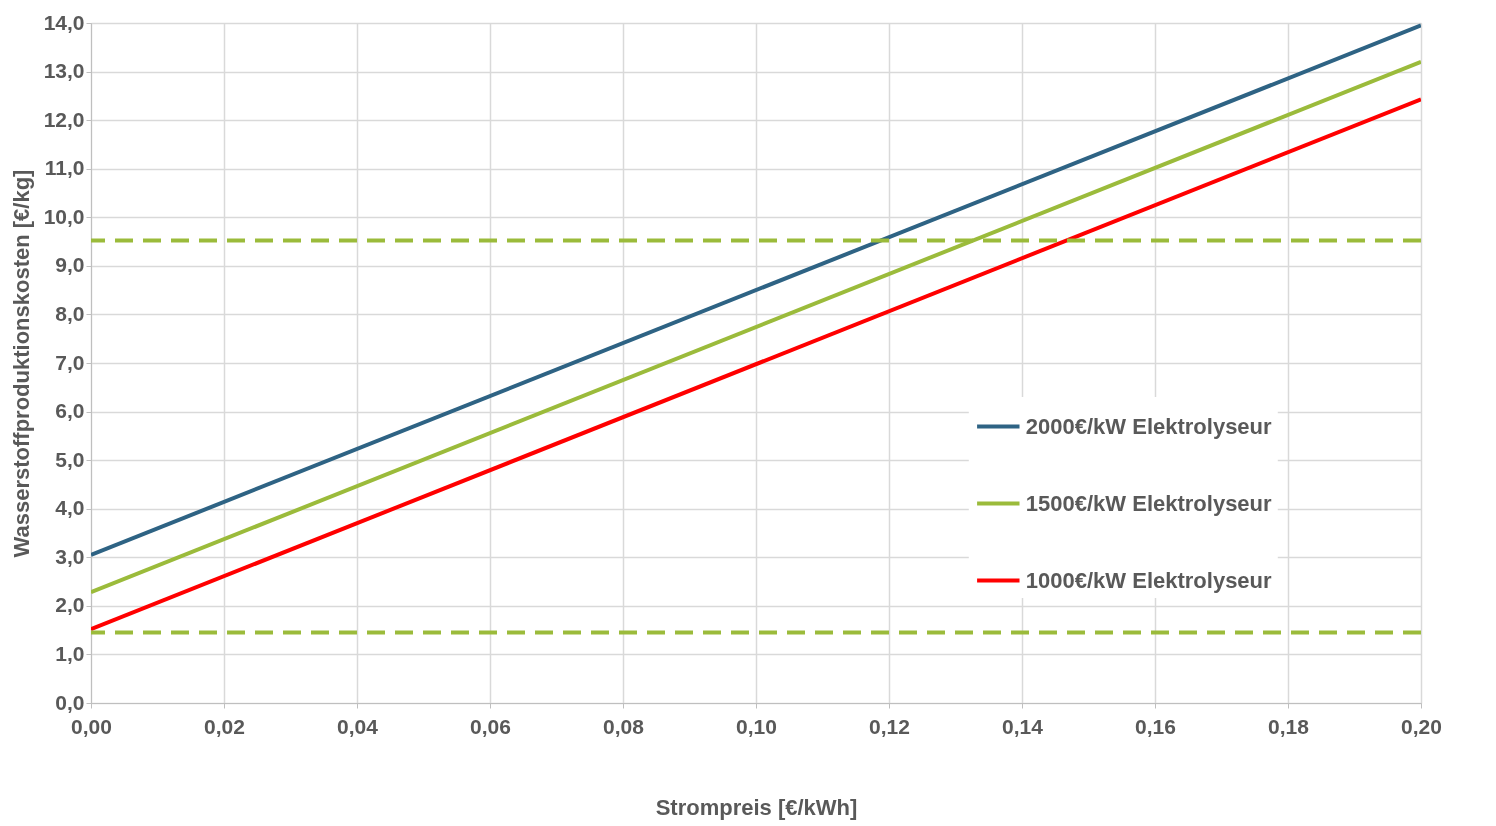 This screenshot has height=826, width=1496. Describe the element at coordinates (64, 119) in the screenshot. I see `y-tick-label: 12,0` at that location.